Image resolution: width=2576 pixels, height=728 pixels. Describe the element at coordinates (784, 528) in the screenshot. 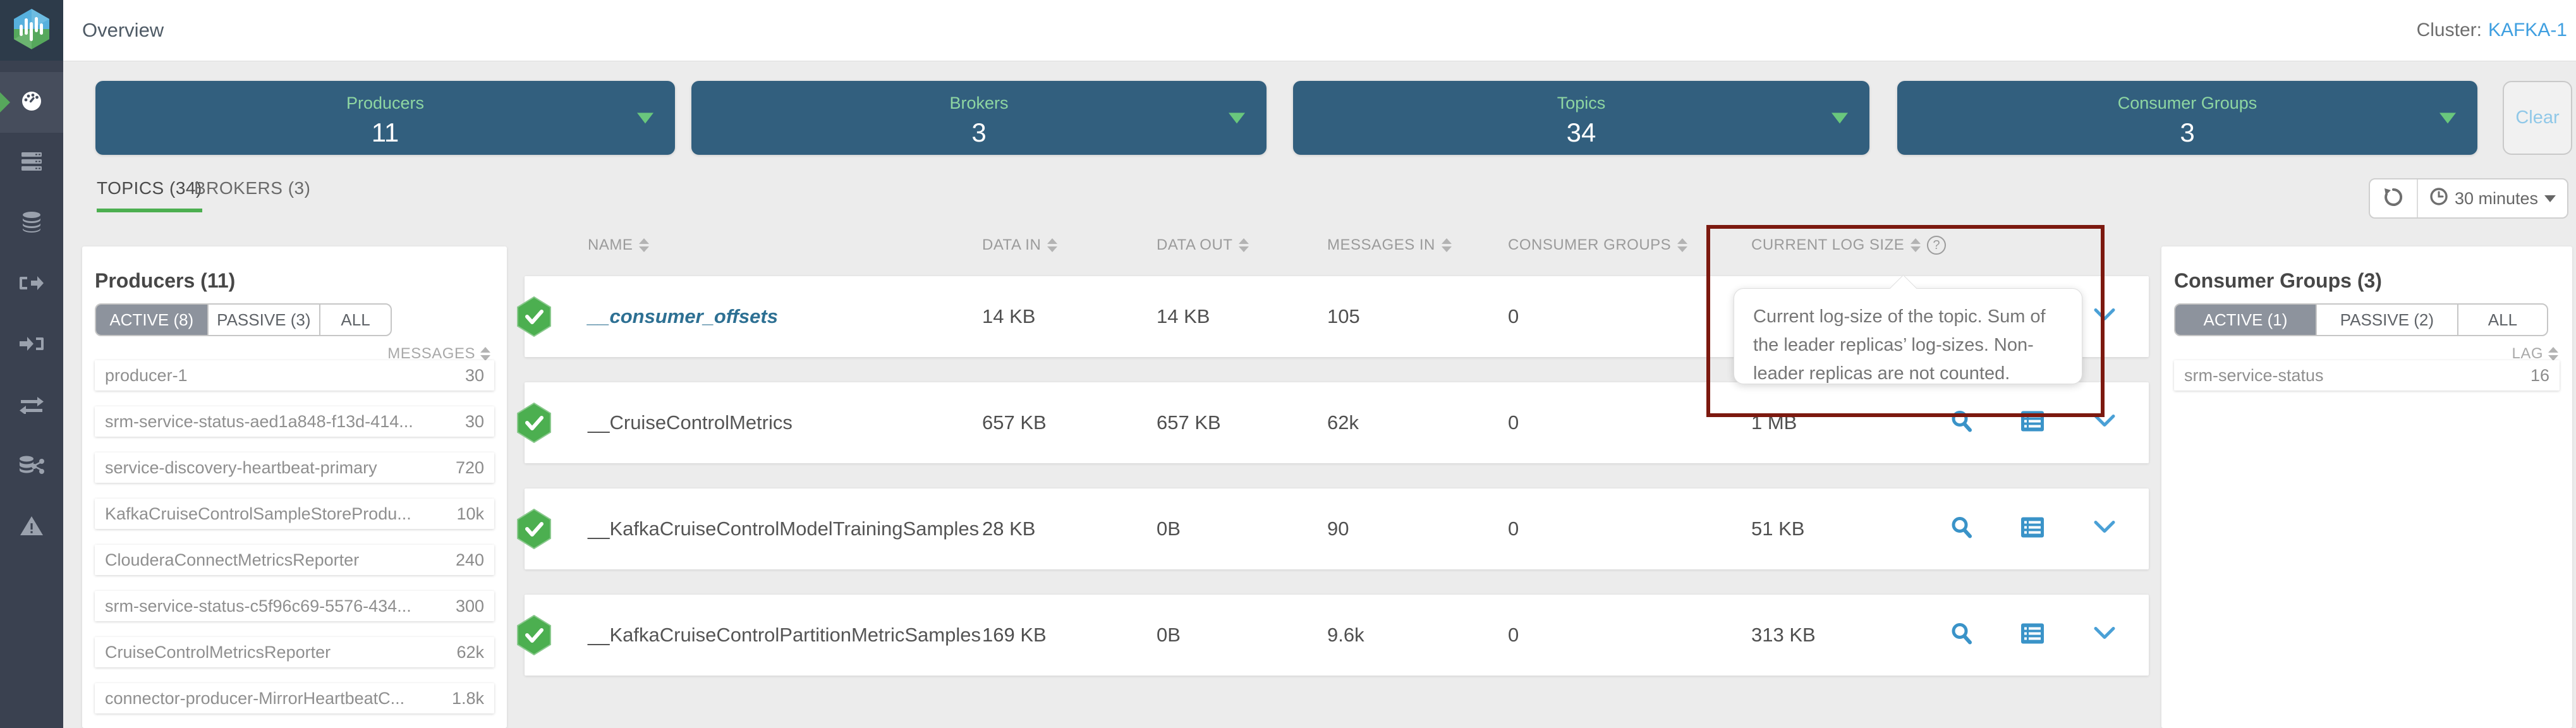

I see `topic-name: __KafkaCruiseControlModelTrainingSamples` at that location.